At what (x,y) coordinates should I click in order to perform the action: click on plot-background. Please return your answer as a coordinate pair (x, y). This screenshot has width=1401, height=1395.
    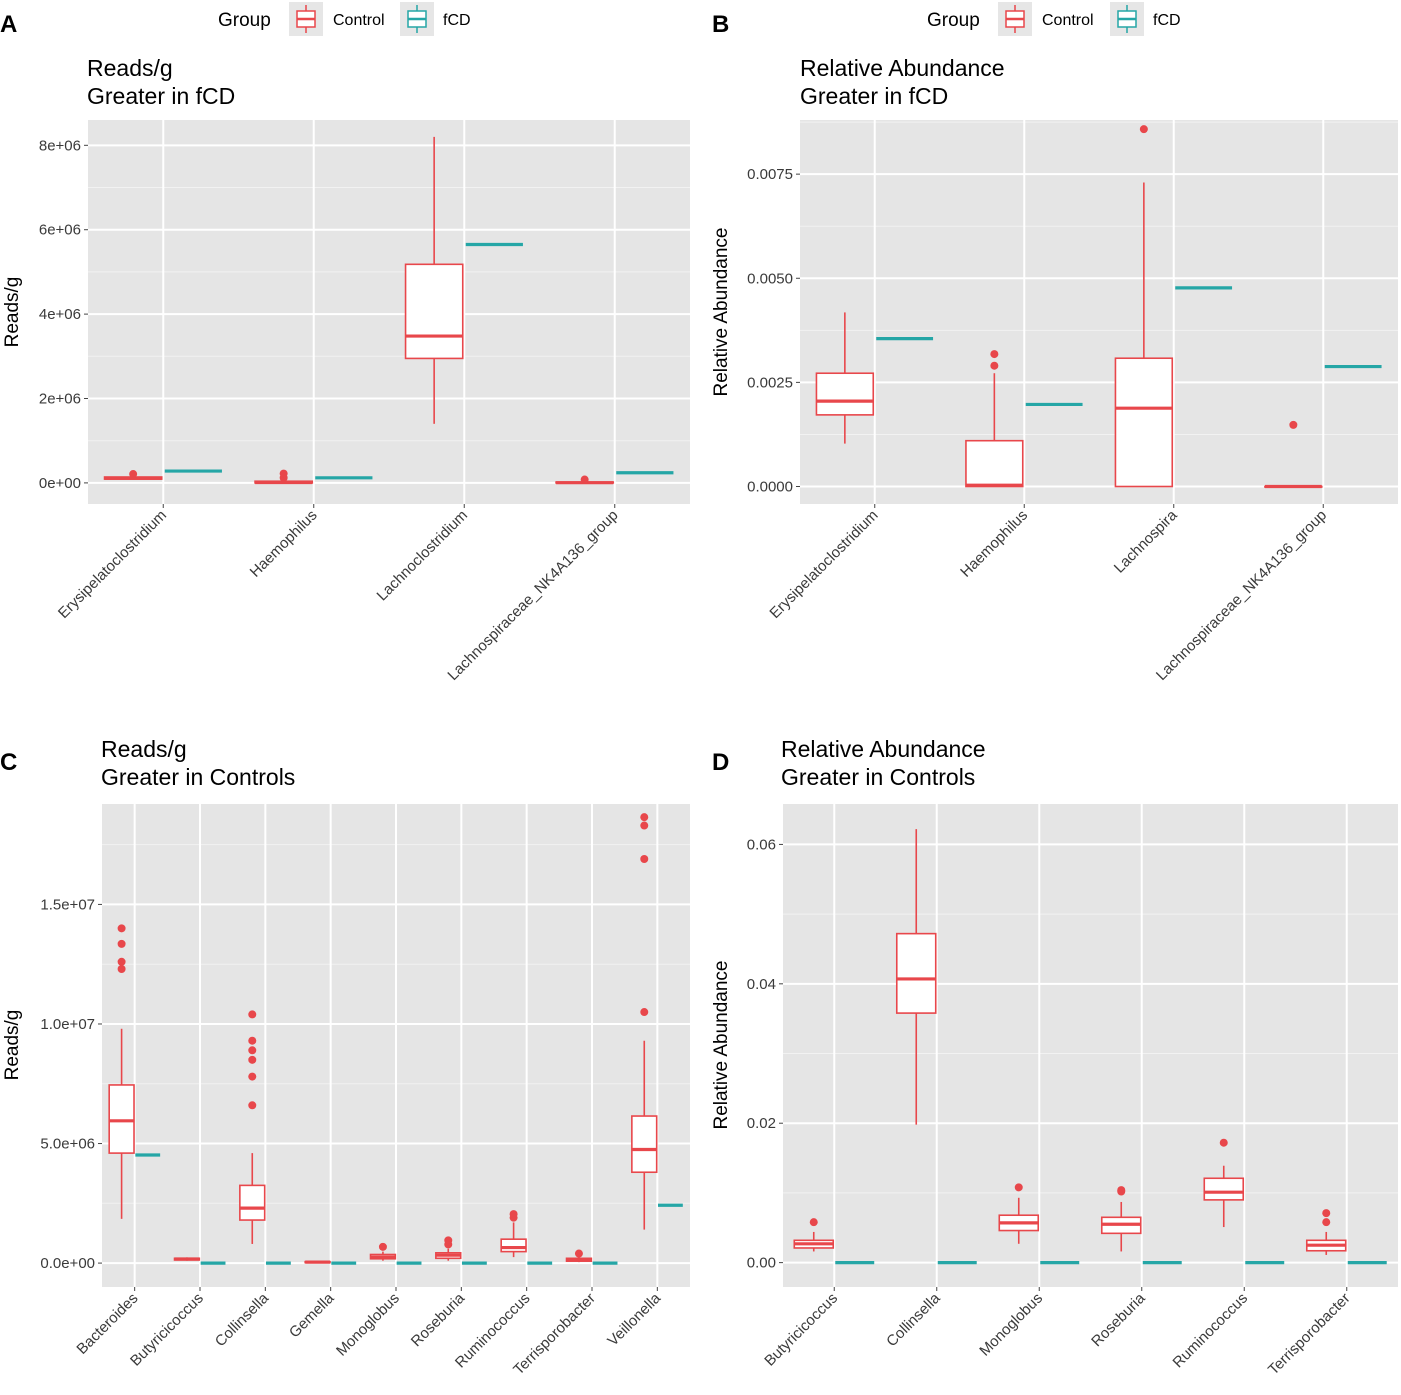
    Looking at the image, I should click on (1099, 312).